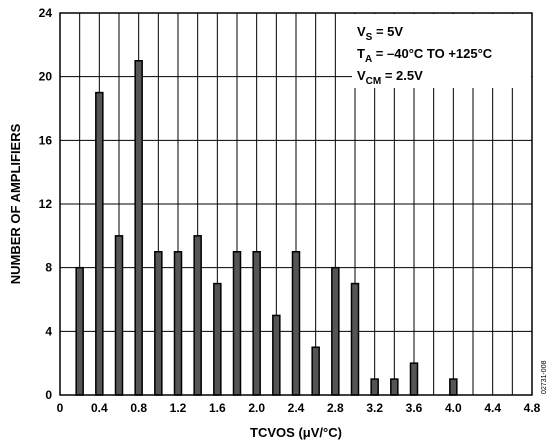 This screenshot has height=445, width=550. Describe the element at coordinates (60, 408) in the screenshot. I see `x-tick-label: 0` at that location.